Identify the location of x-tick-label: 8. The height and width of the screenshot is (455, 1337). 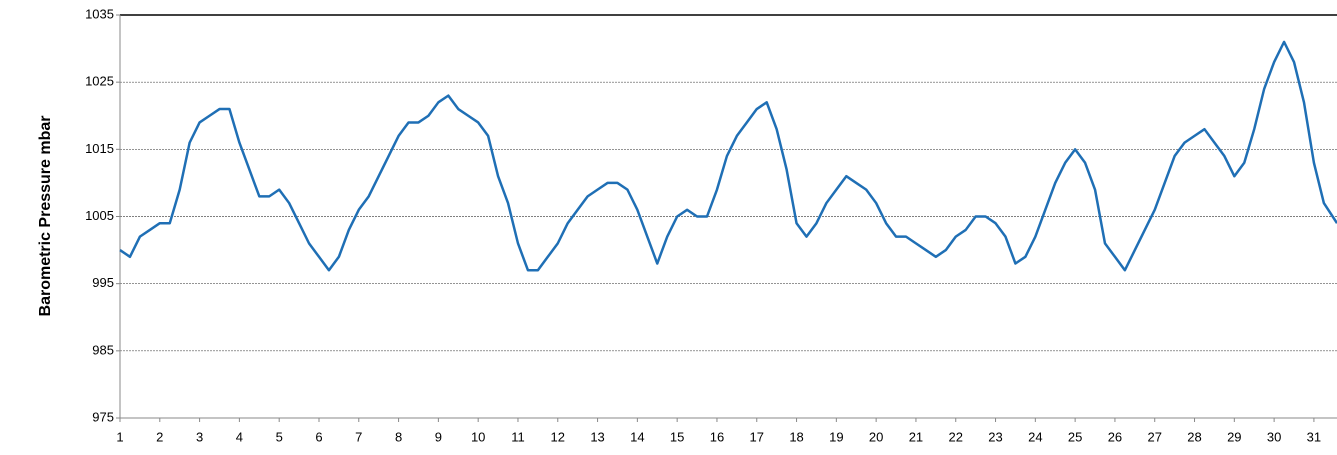
(398, 436).